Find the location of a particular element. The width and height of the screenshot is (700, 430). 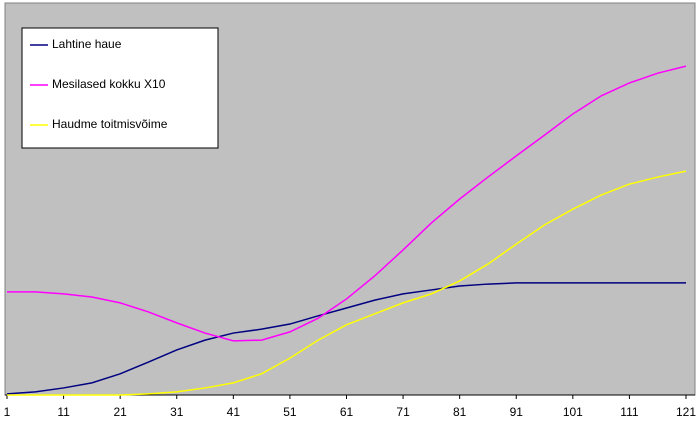

x-tick-label: 1 is located at coordinates (7, 412).